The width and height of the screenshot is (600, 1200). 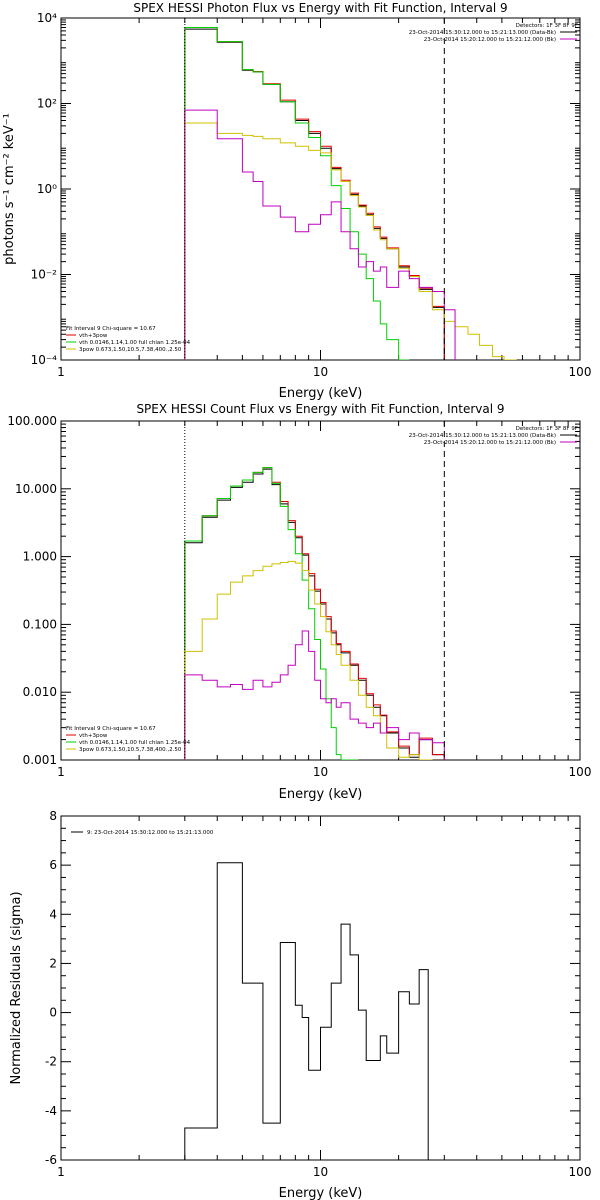 I want to click on y-tick-label: -4, so click(x=51, y=1111).